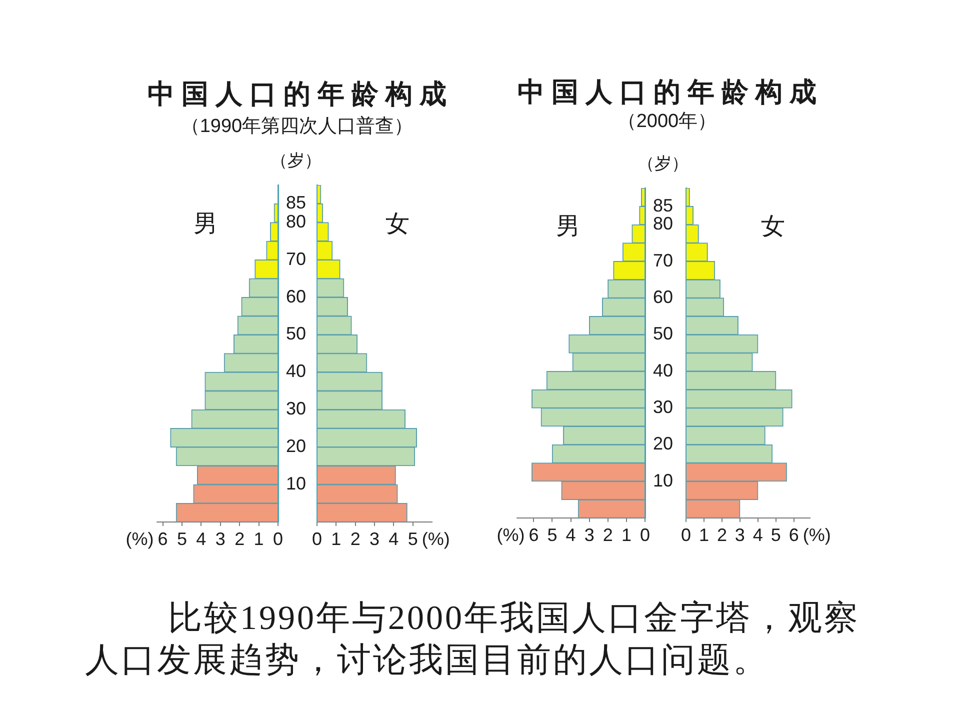 This screenshot has height=720, width=960. What do you see at coordinates (473, 640) in the screenshot?
I see `text: 比较1990年与2000年我国人口金字塔，观察人口发展趋势，讨论我国目前的人口问题。` at bounding box center [473, 640].